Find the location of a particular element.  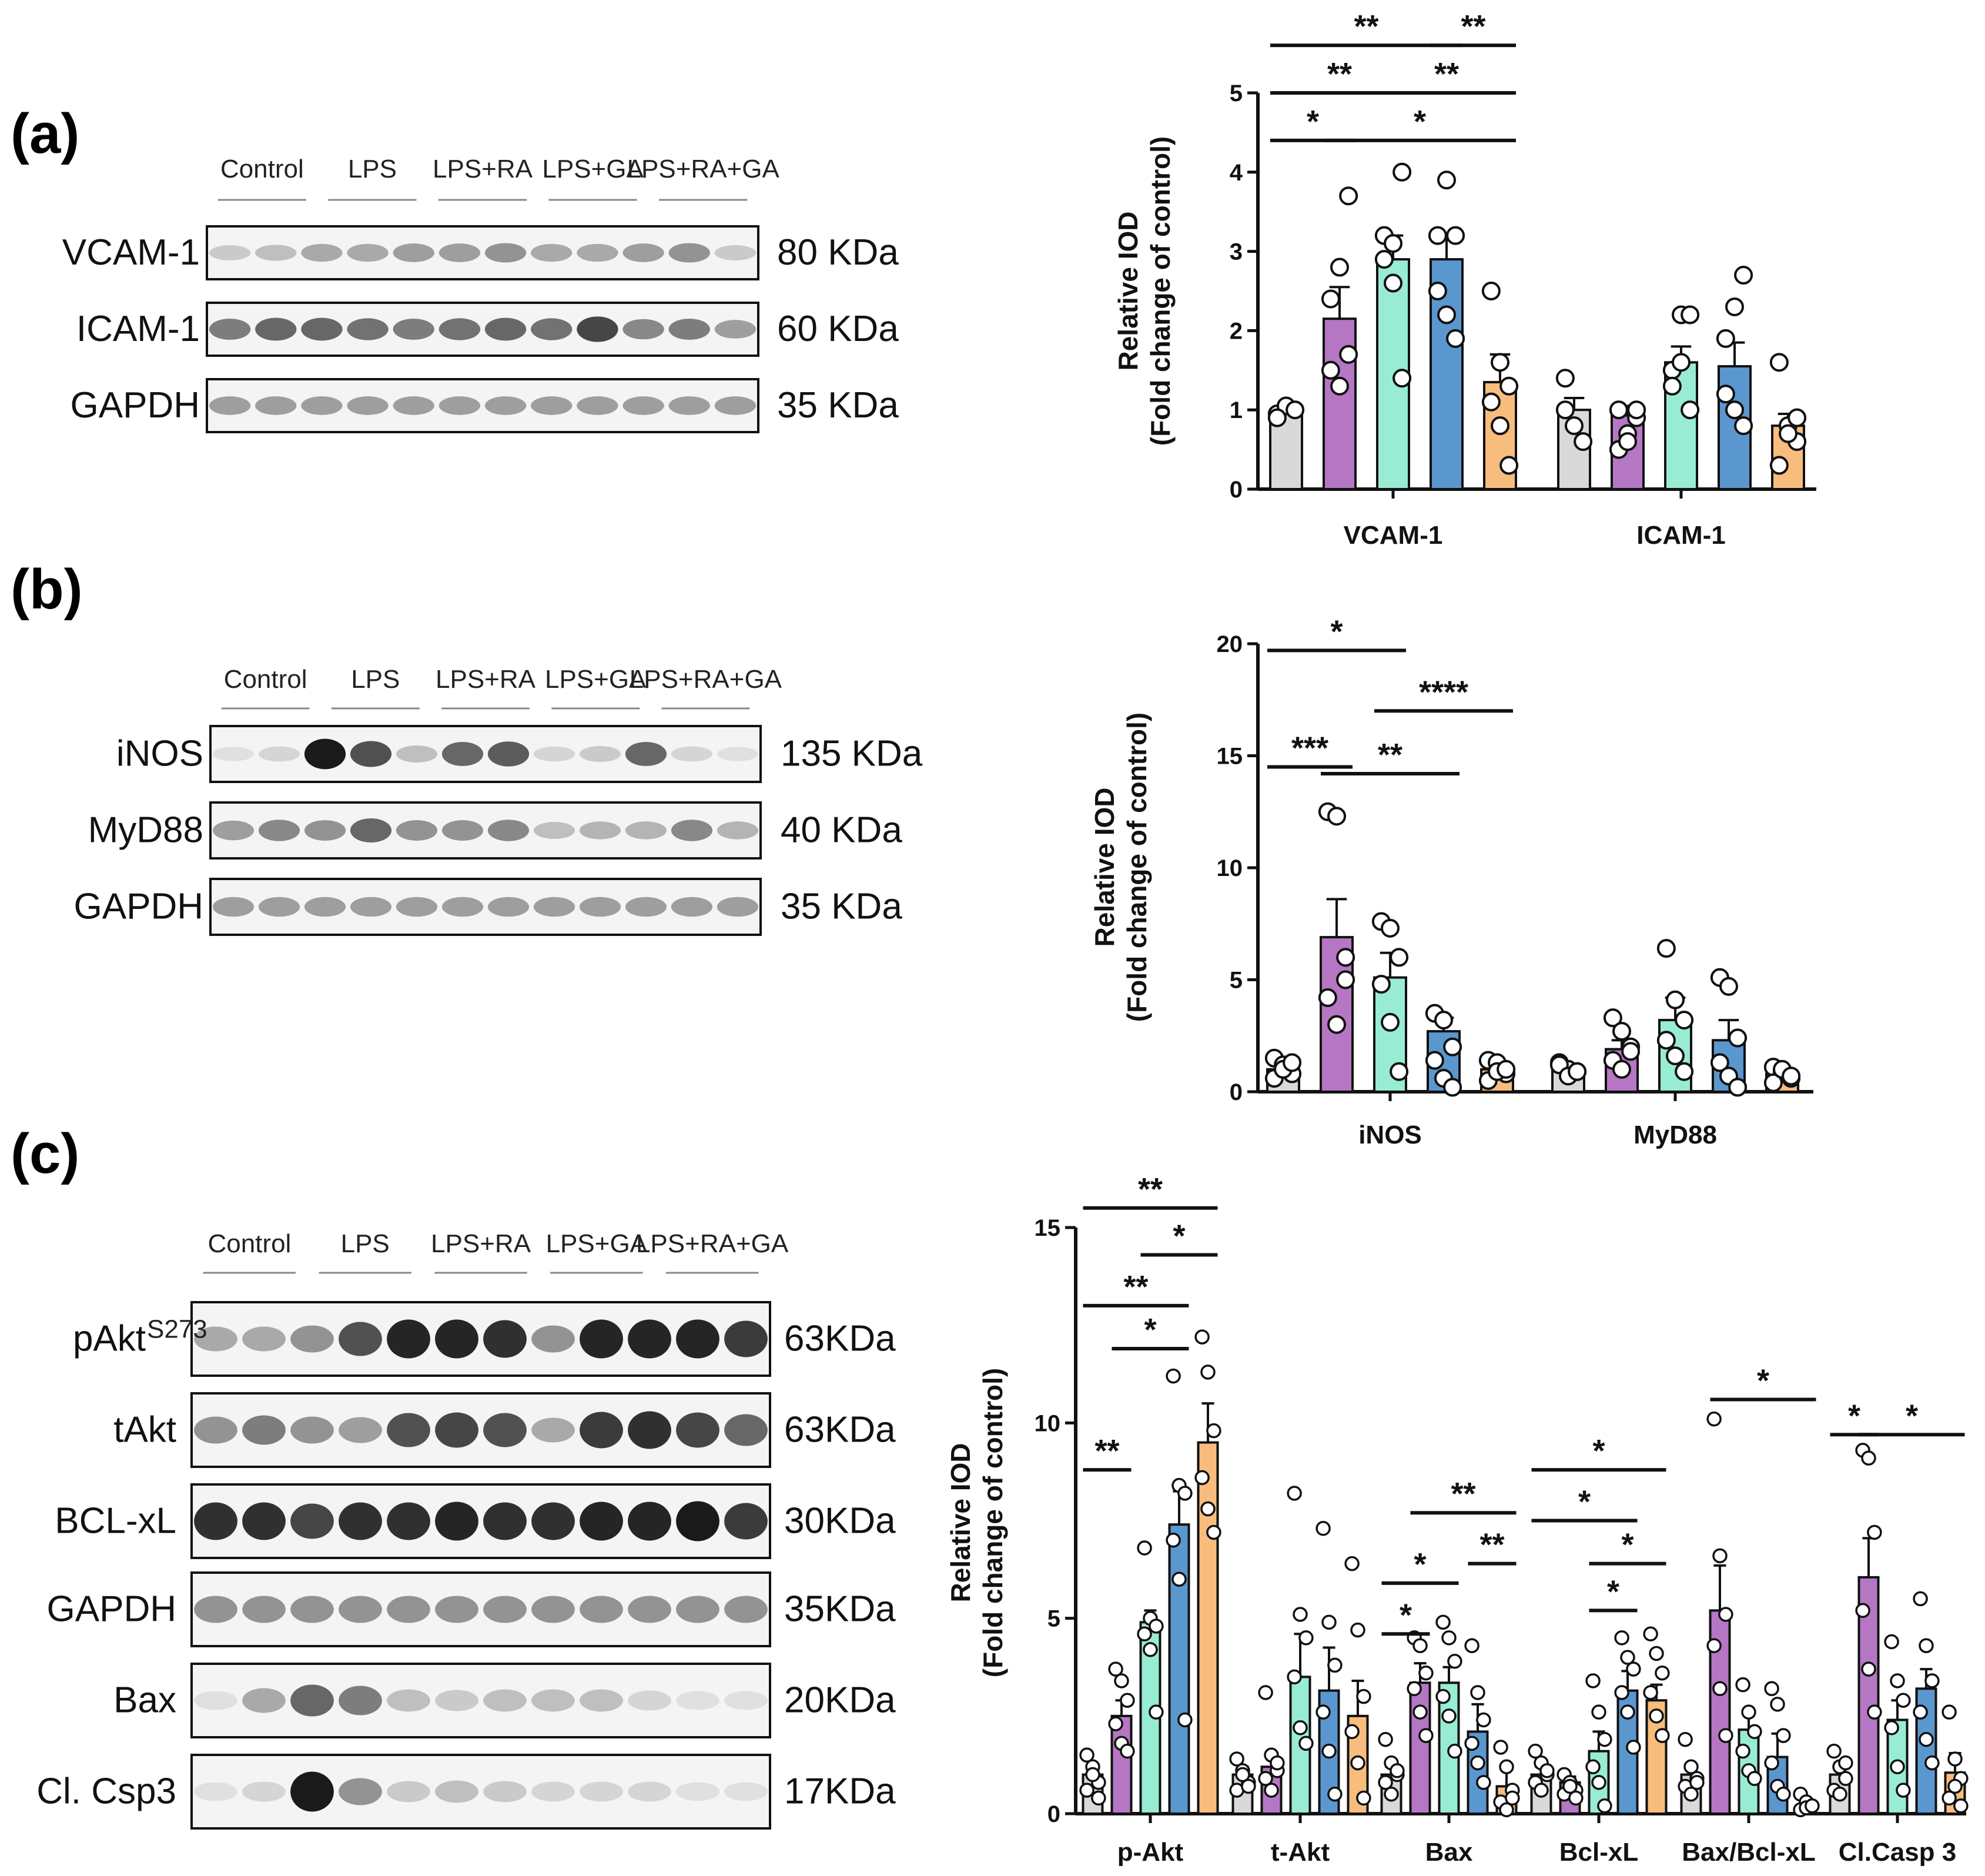

blot-kda-label: 80 KDa is located at coordinates (838, 252).